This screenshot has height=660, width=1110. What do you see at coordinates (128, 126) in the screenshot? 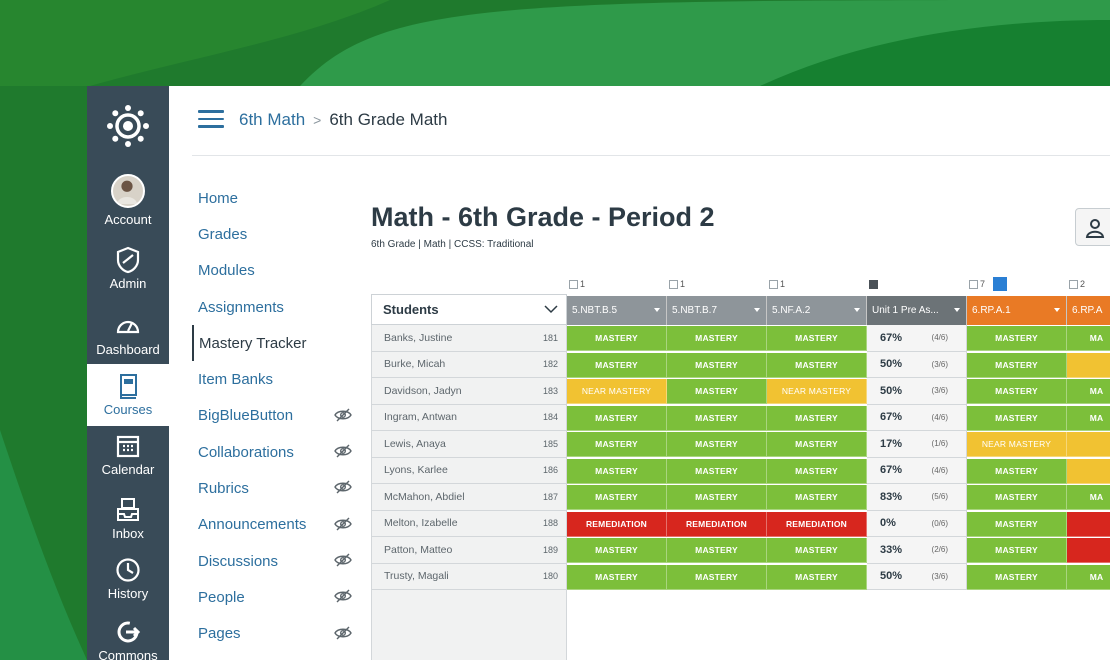
I see `canvas-logo-icon` at bounding box center [128, 126].